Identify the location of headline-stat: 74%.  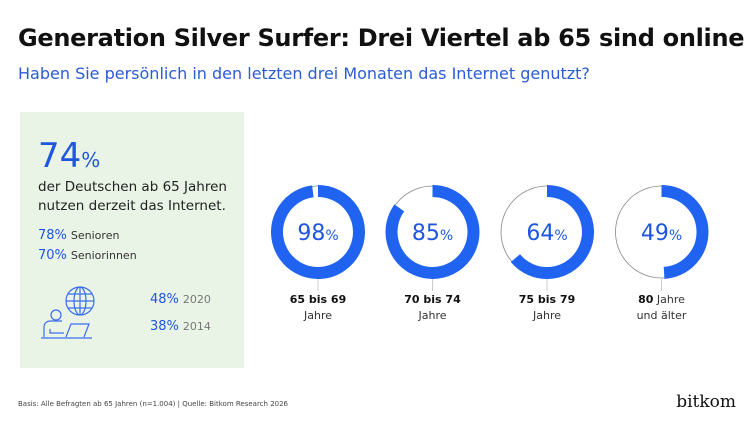
(69, 156).